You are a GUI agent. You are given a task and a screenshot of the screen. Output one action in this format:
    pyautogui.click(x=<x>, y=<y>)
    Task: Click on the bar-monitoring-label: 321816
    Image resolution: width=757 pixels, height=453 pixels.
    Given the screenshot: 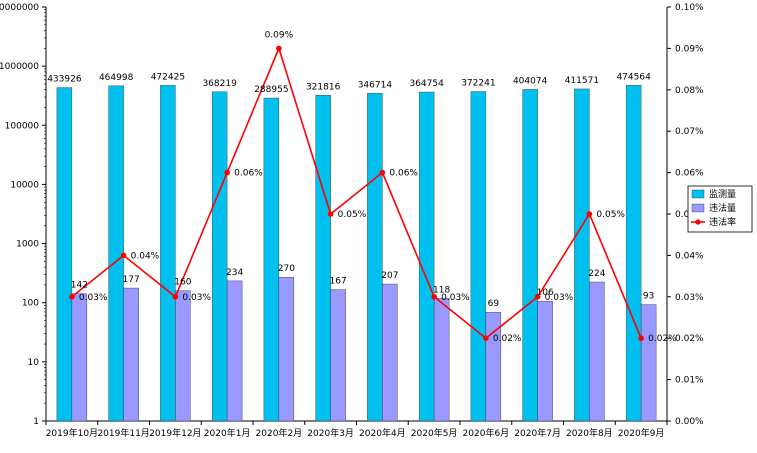 What is the action you would take?
    pyautogui.click(x=323, y=87)
    